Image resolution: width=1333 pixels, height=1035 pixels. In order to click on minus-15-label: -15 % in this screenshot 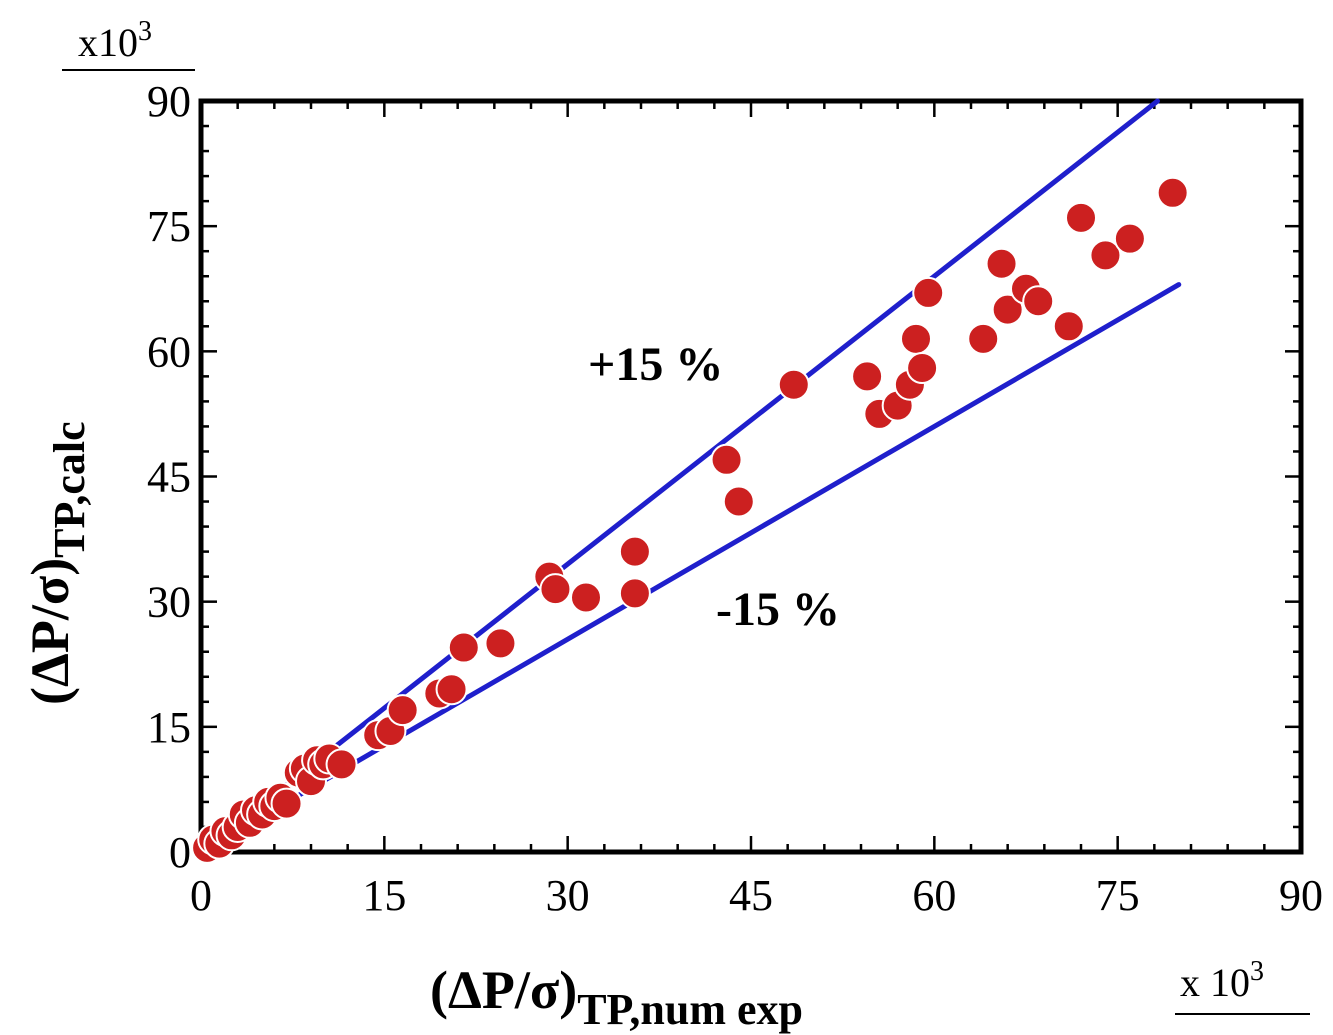, I will do `click(778, 609)`.